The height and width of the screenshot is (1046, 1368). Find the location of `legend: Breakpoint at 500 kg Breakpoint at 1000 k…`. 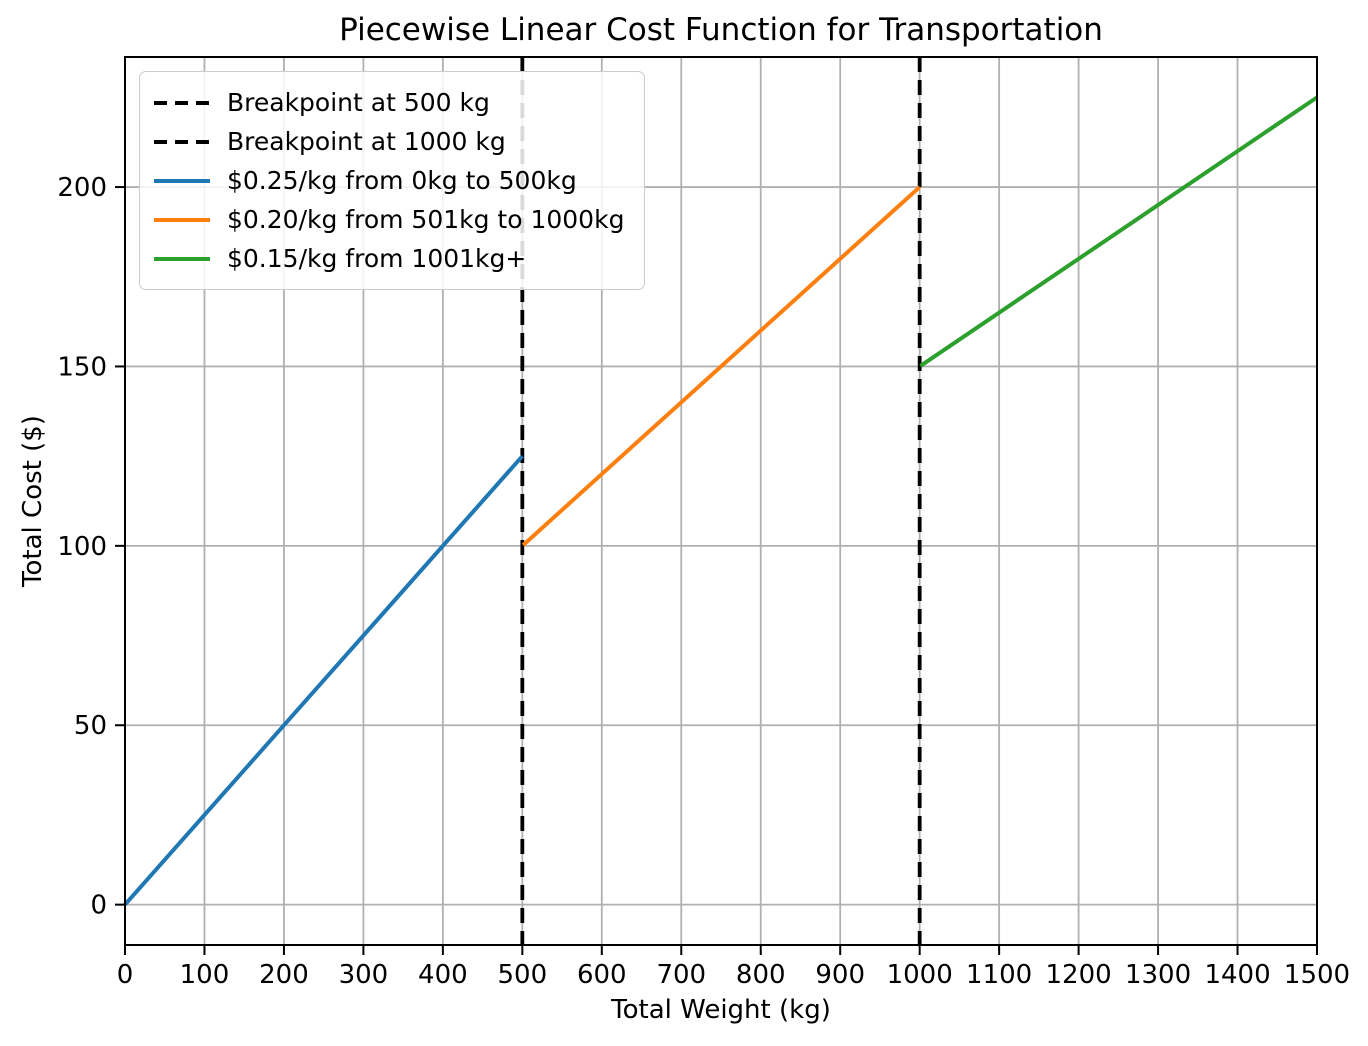

legend: Breakpoint at 500 kg Breakpoint at 1000 k… is located at coordinates (392, 180).